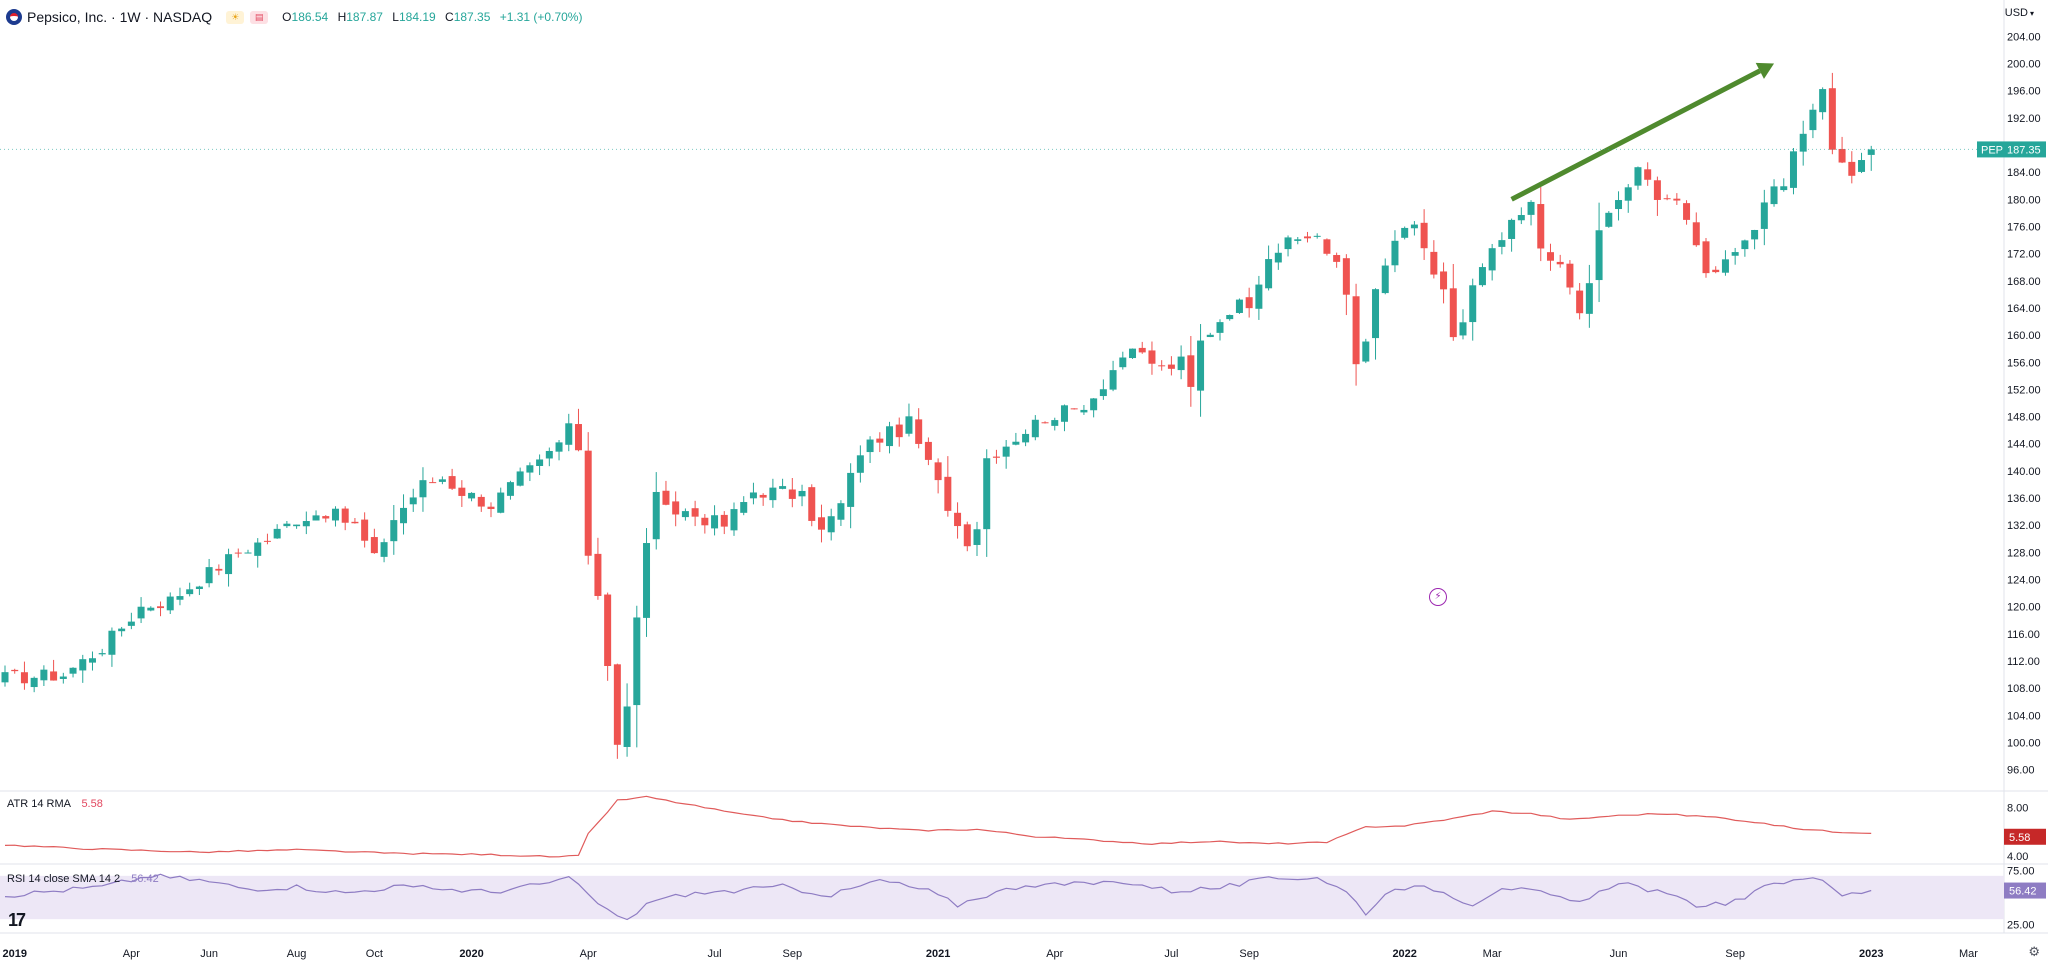  I want to click on sun-icon: ☀, so click(235, 17).